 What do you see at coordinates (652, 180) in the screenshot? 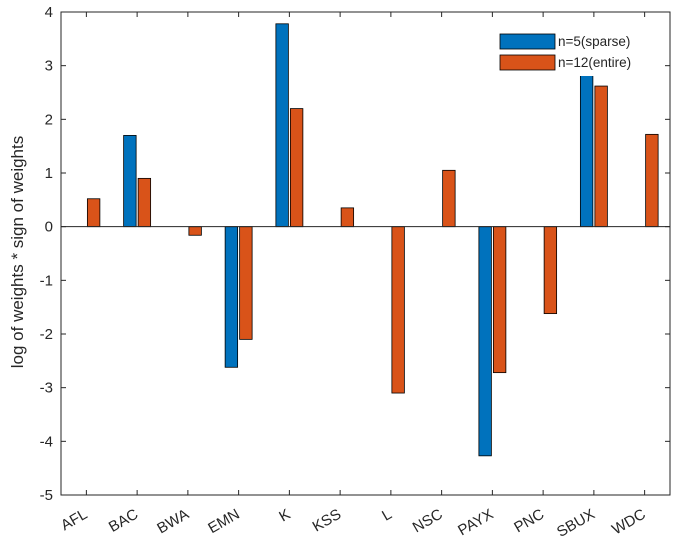
I see `bar-entire-wdc` at bounding box center [652, 180].